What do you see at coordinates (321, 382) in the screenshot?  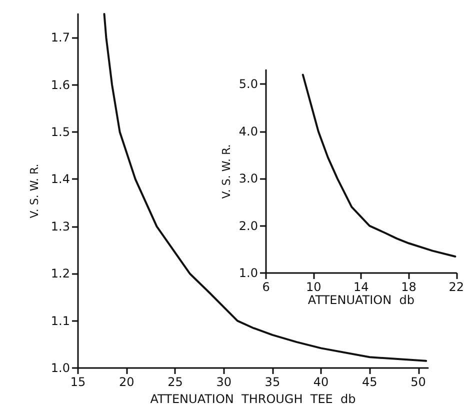 I see `x-tick-label: 40` at bounding box center [321, 382].